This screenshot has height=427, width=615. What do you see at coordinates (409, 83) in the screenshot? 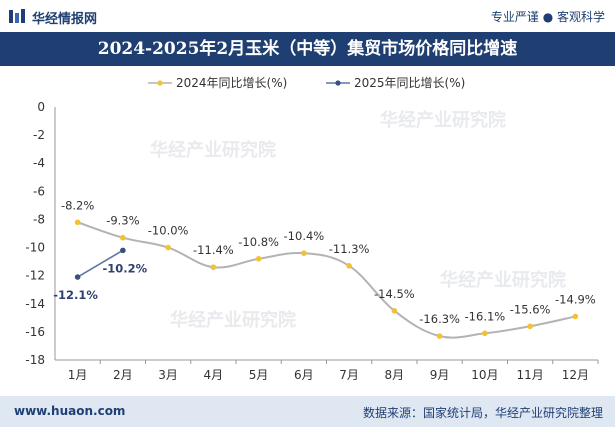
I see `legend-label-2: 2025年同比增长(%)` at bounding box center [409, 83].